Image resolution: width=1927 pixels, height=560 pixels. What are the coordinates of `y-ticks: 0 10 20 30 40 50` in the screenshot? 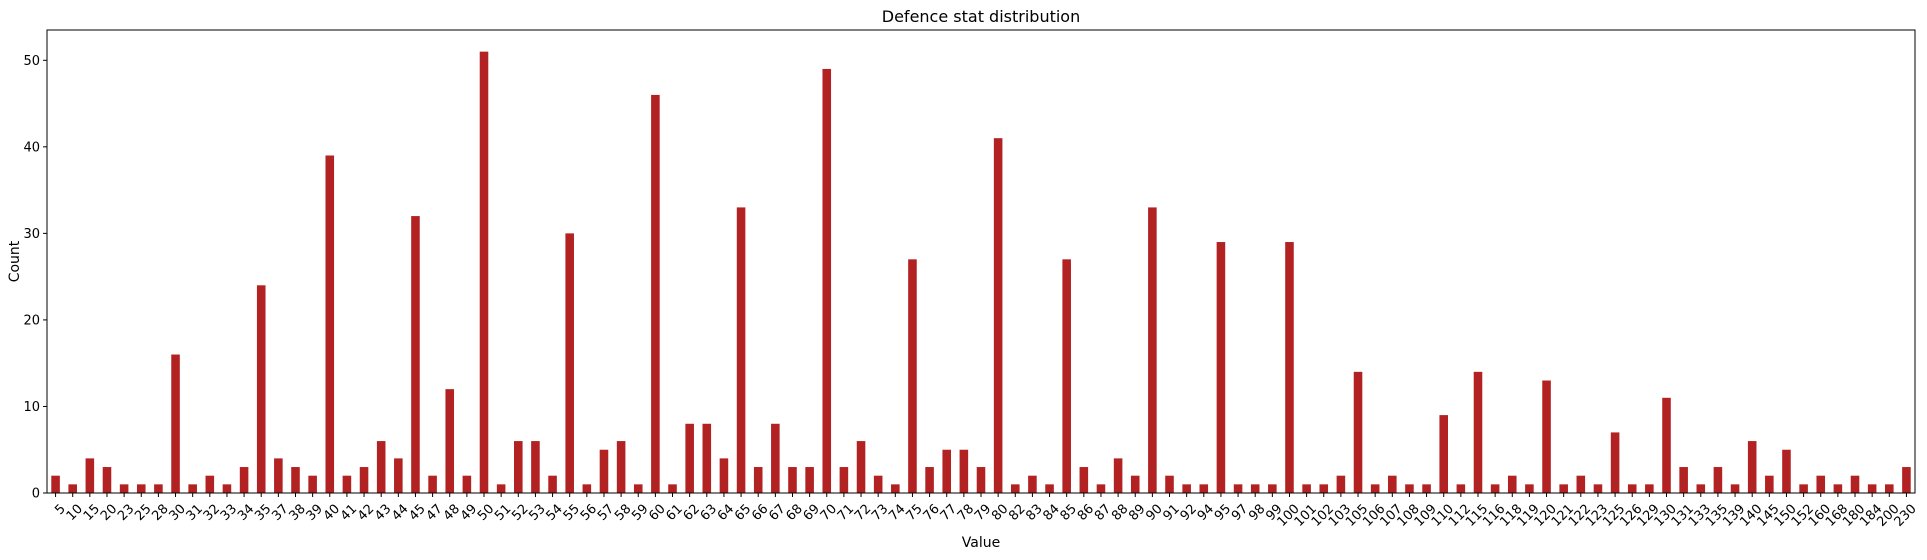 It's located at (35, 278).